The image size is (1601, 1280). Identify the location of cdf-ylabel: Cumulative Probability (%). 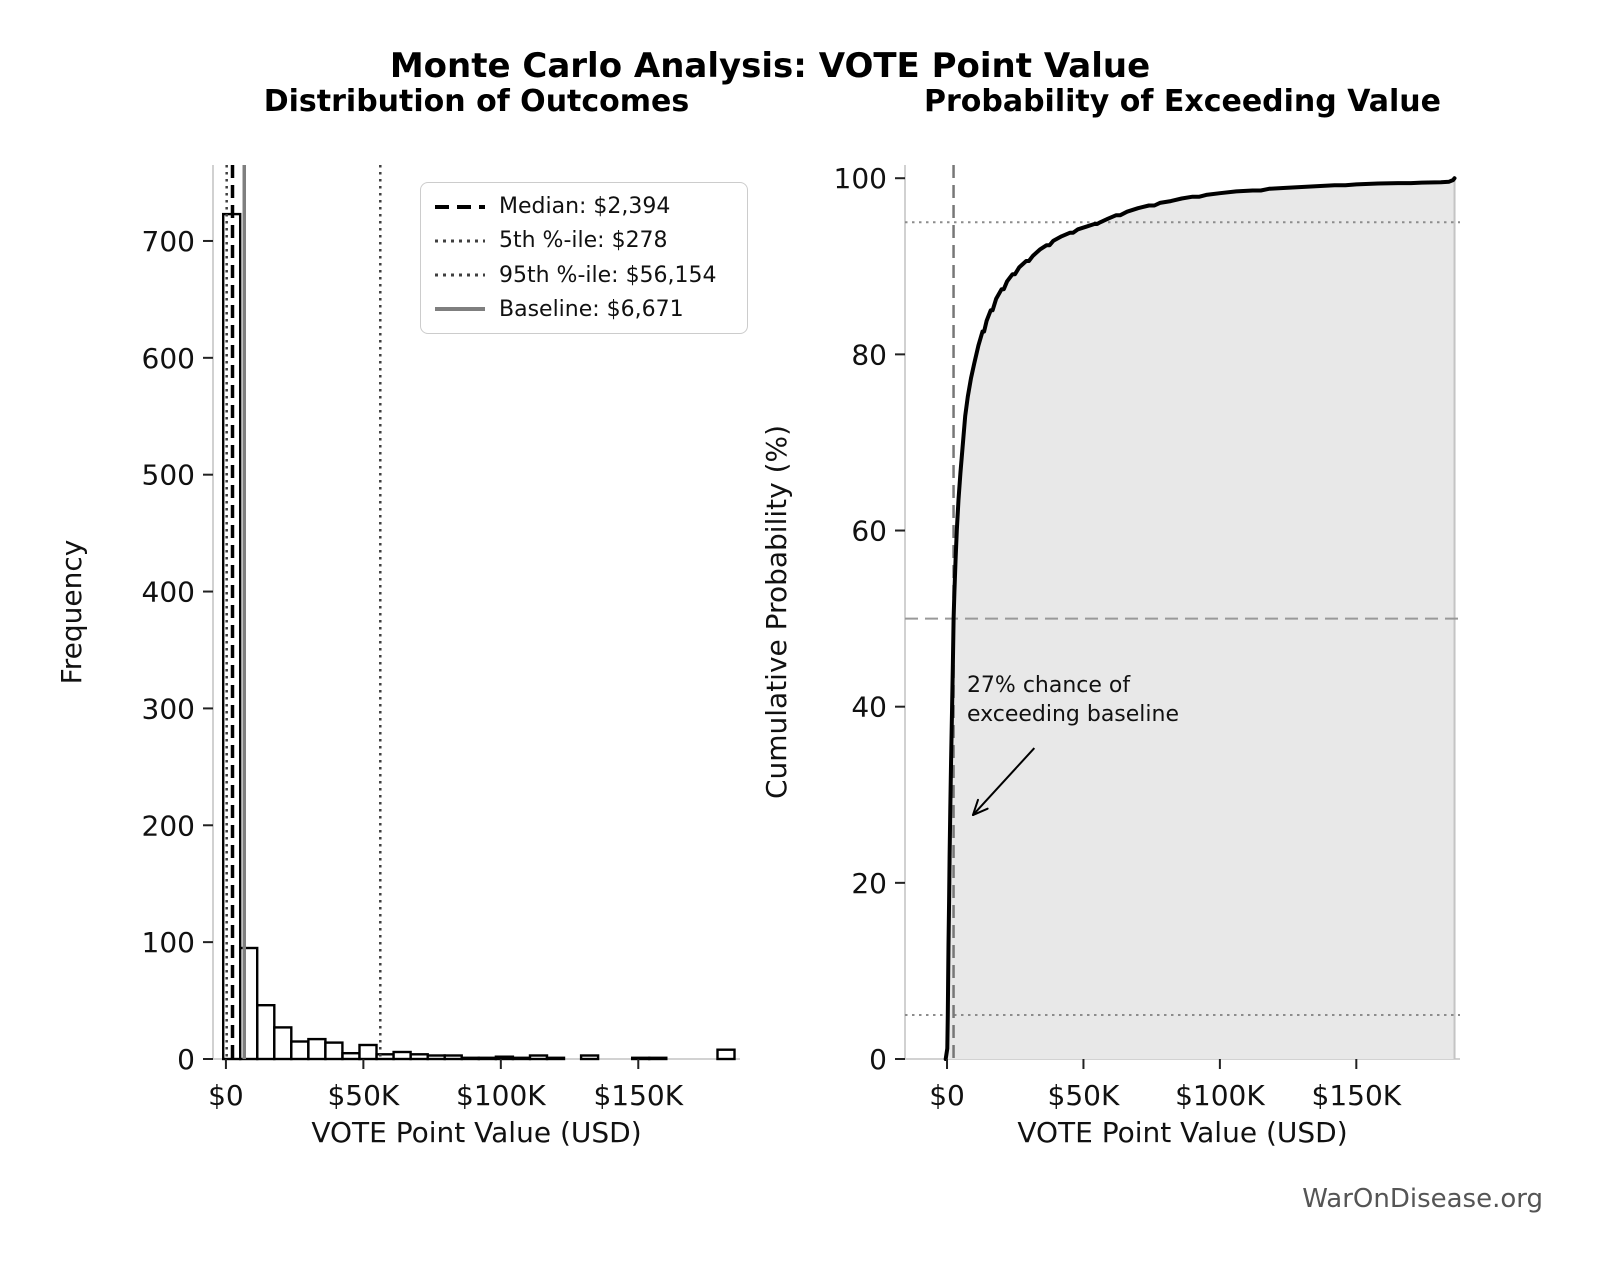
(776, 612).